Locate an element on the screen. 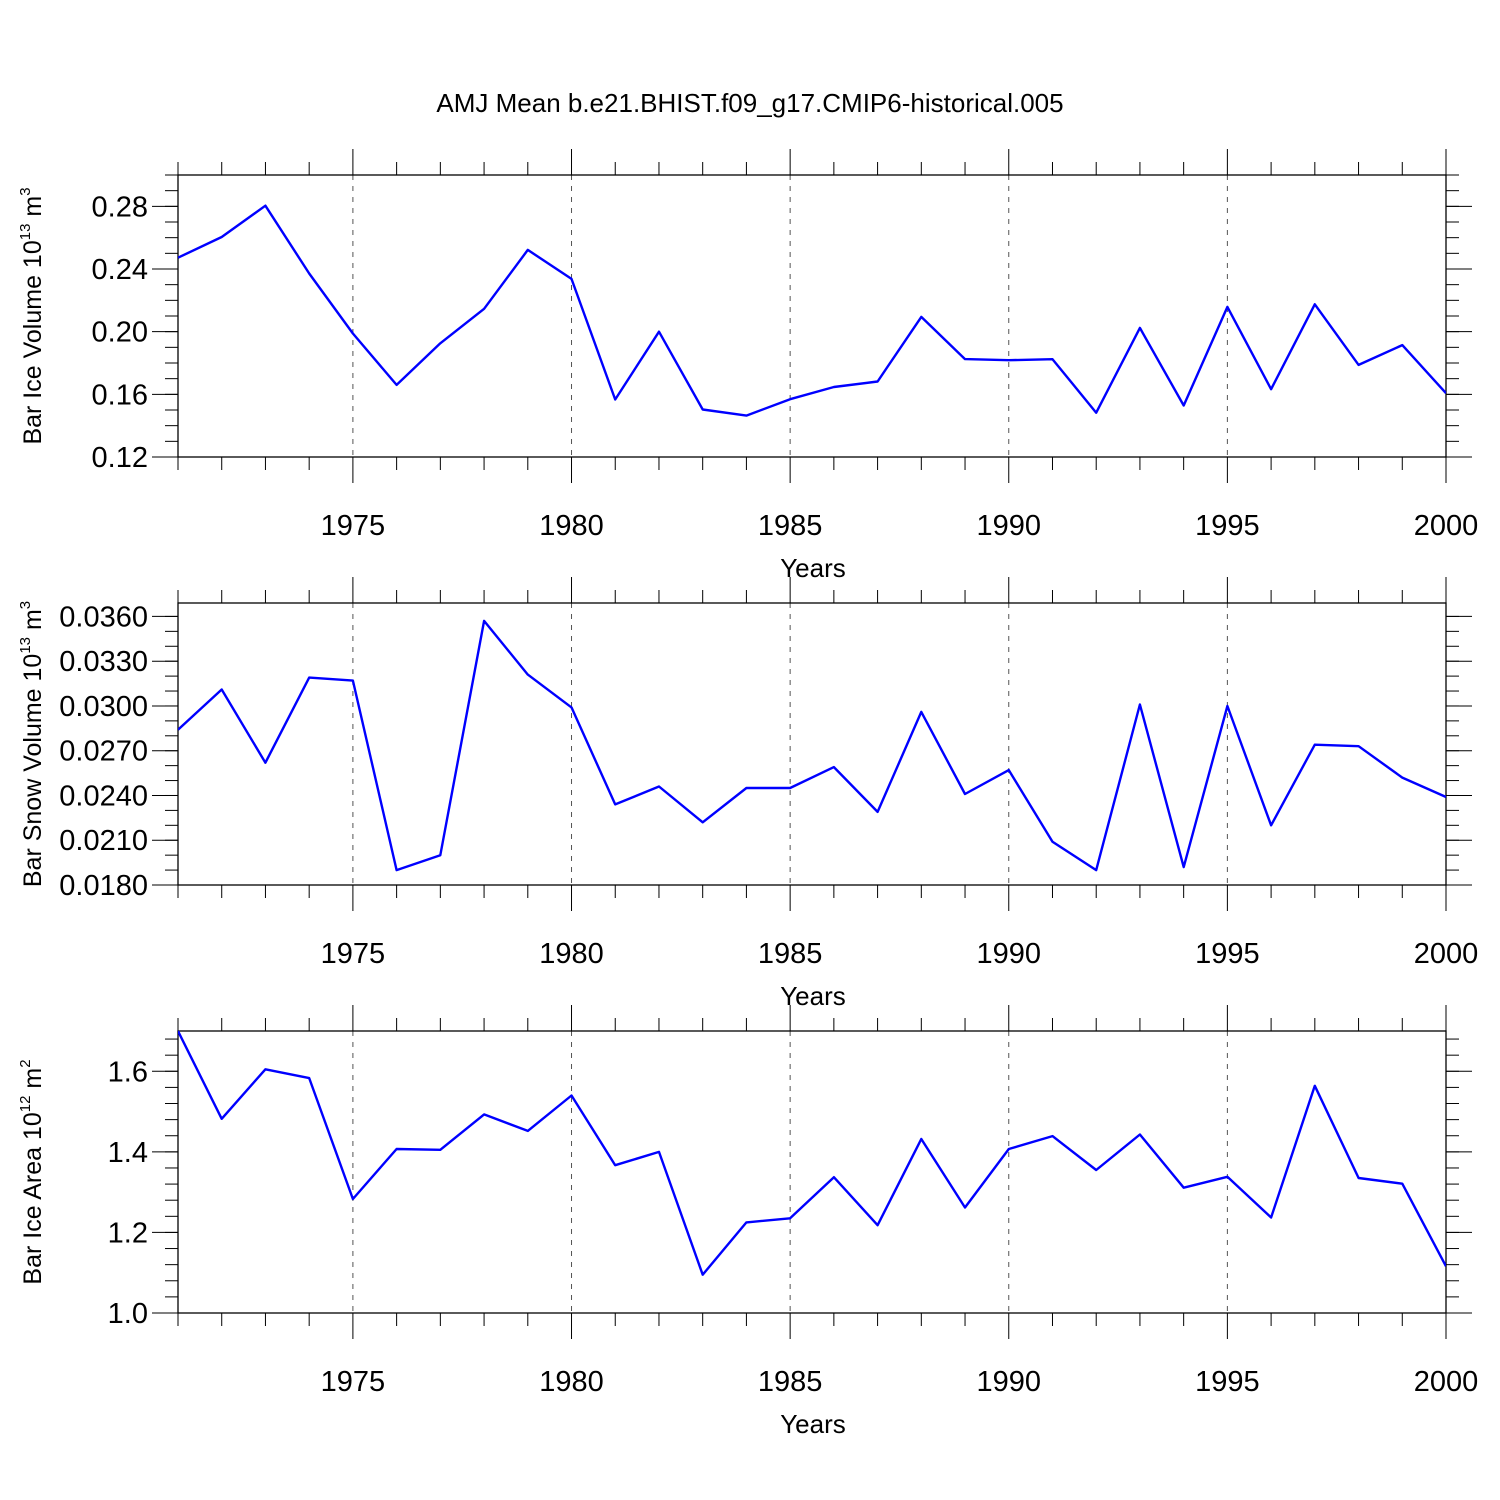  y-axis-label-exponent: 3 is located at coordinates (25, 191).